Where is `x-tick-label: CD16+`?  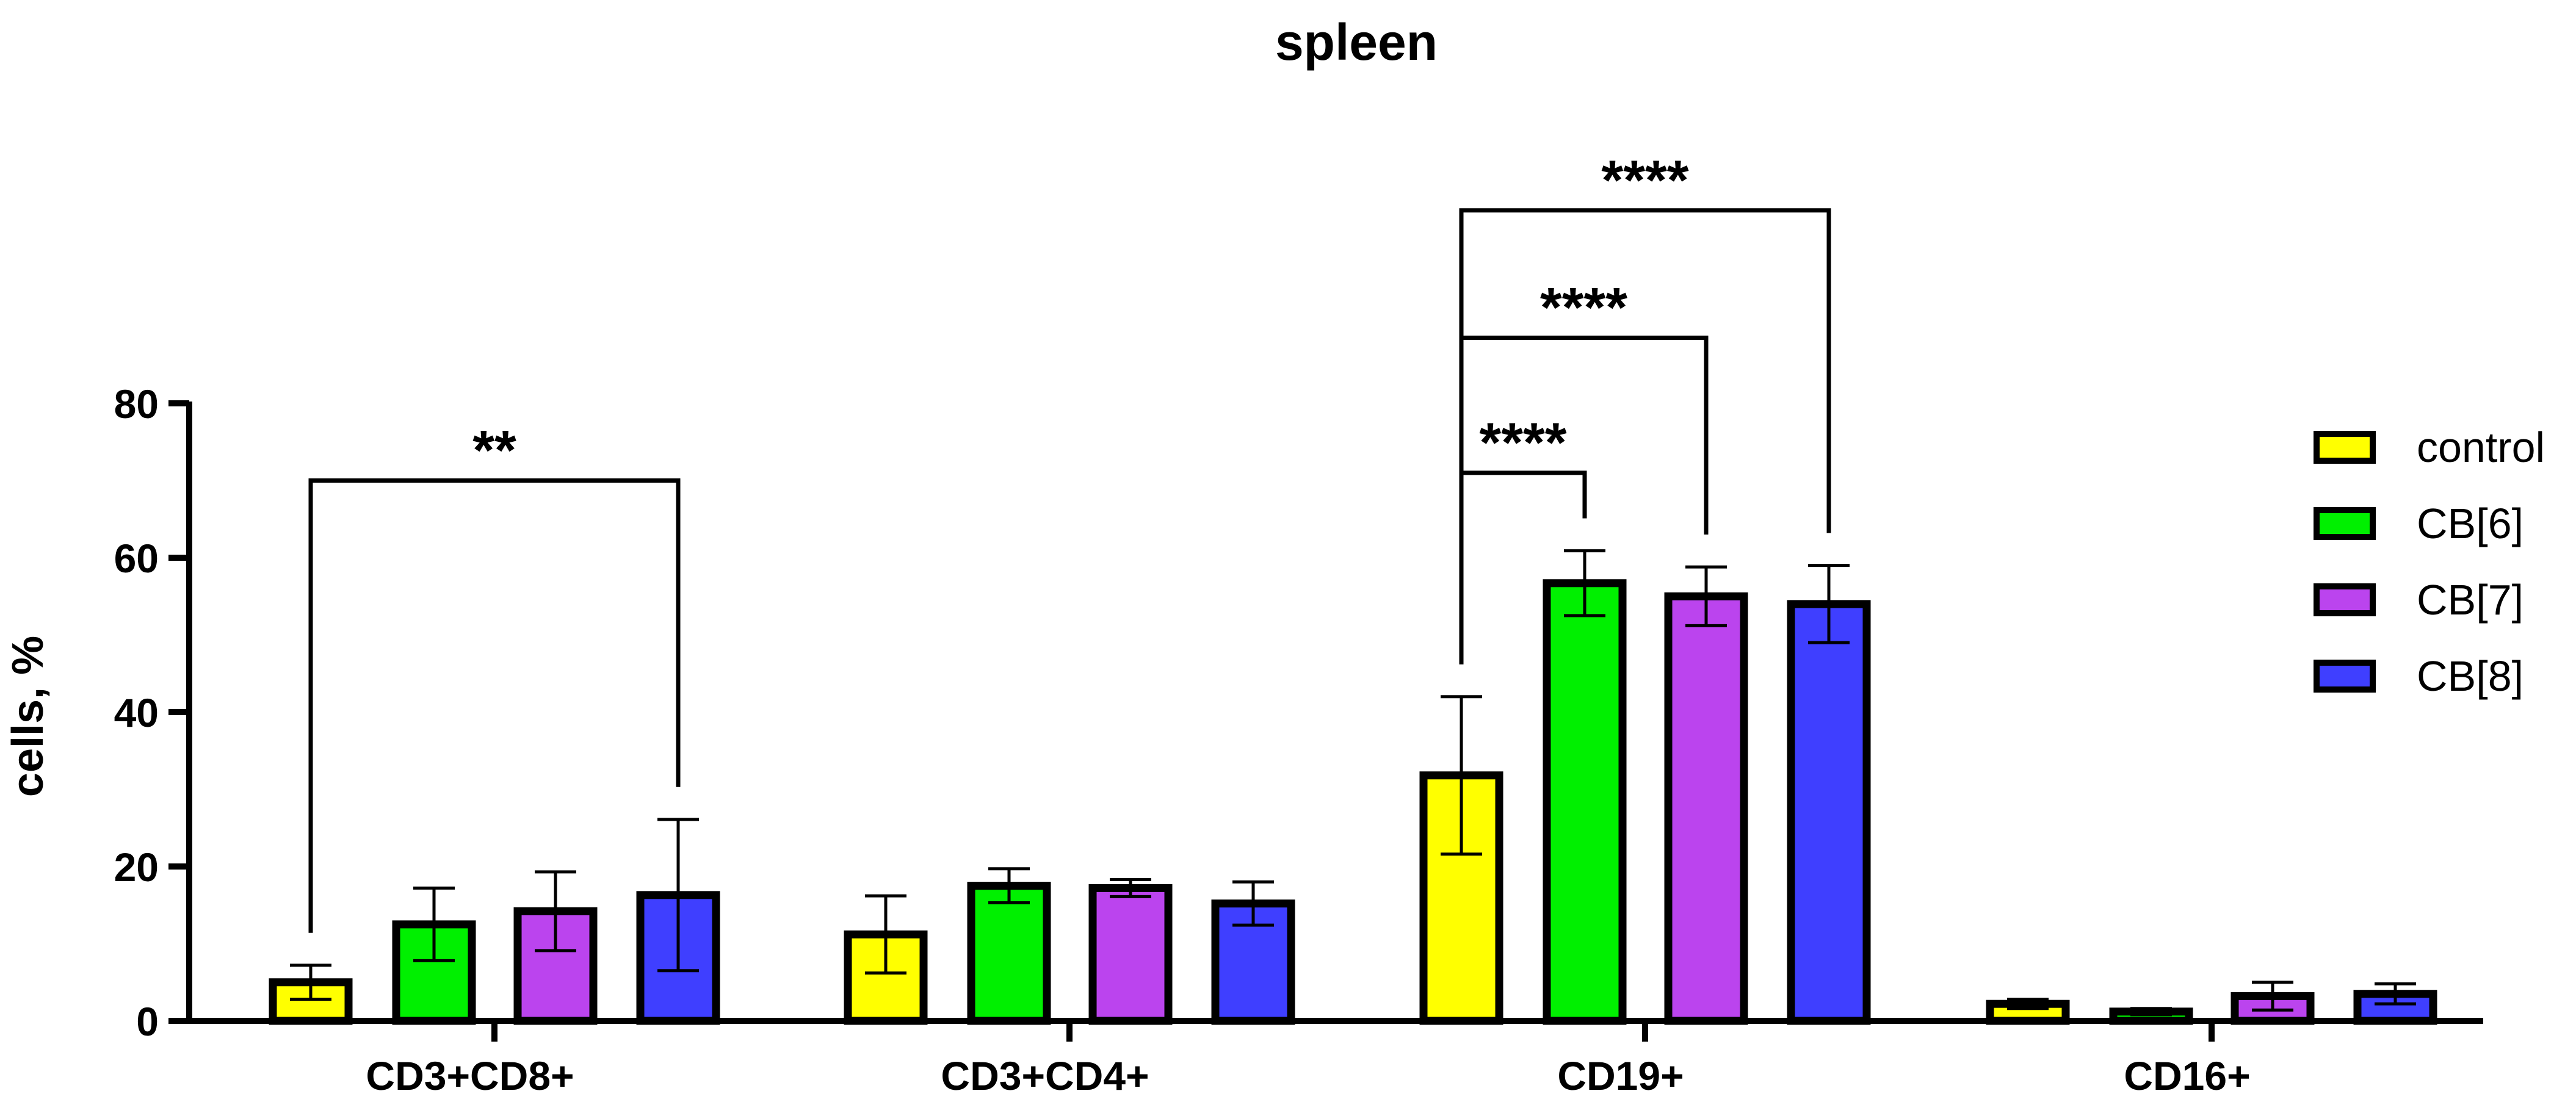 x-tick-label: CD16+ is located at coordinates (2187, 1075).